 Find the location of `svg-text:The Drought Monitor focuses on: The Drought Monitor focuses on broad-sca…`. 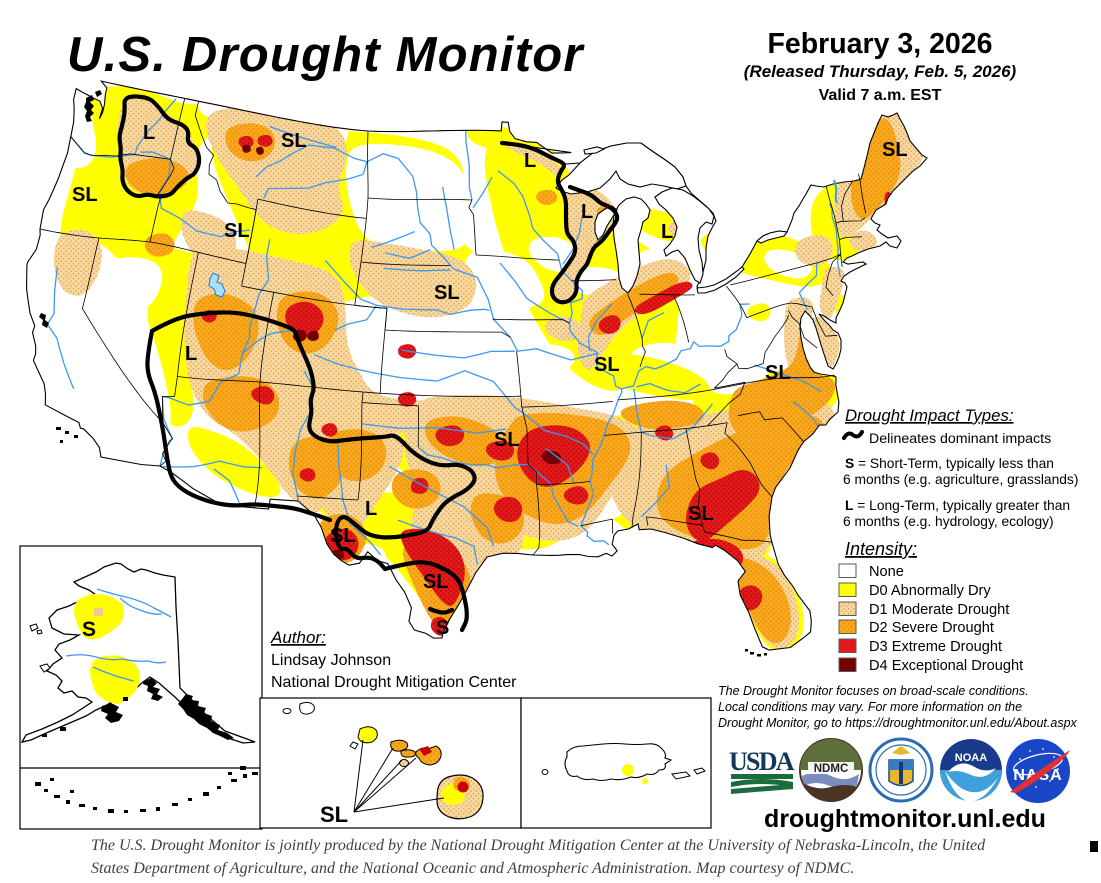

svg-text:The Drought Monitor focuses on: The Drought Monitor focuses on broad-sca… is located at coordinates (873, 691).